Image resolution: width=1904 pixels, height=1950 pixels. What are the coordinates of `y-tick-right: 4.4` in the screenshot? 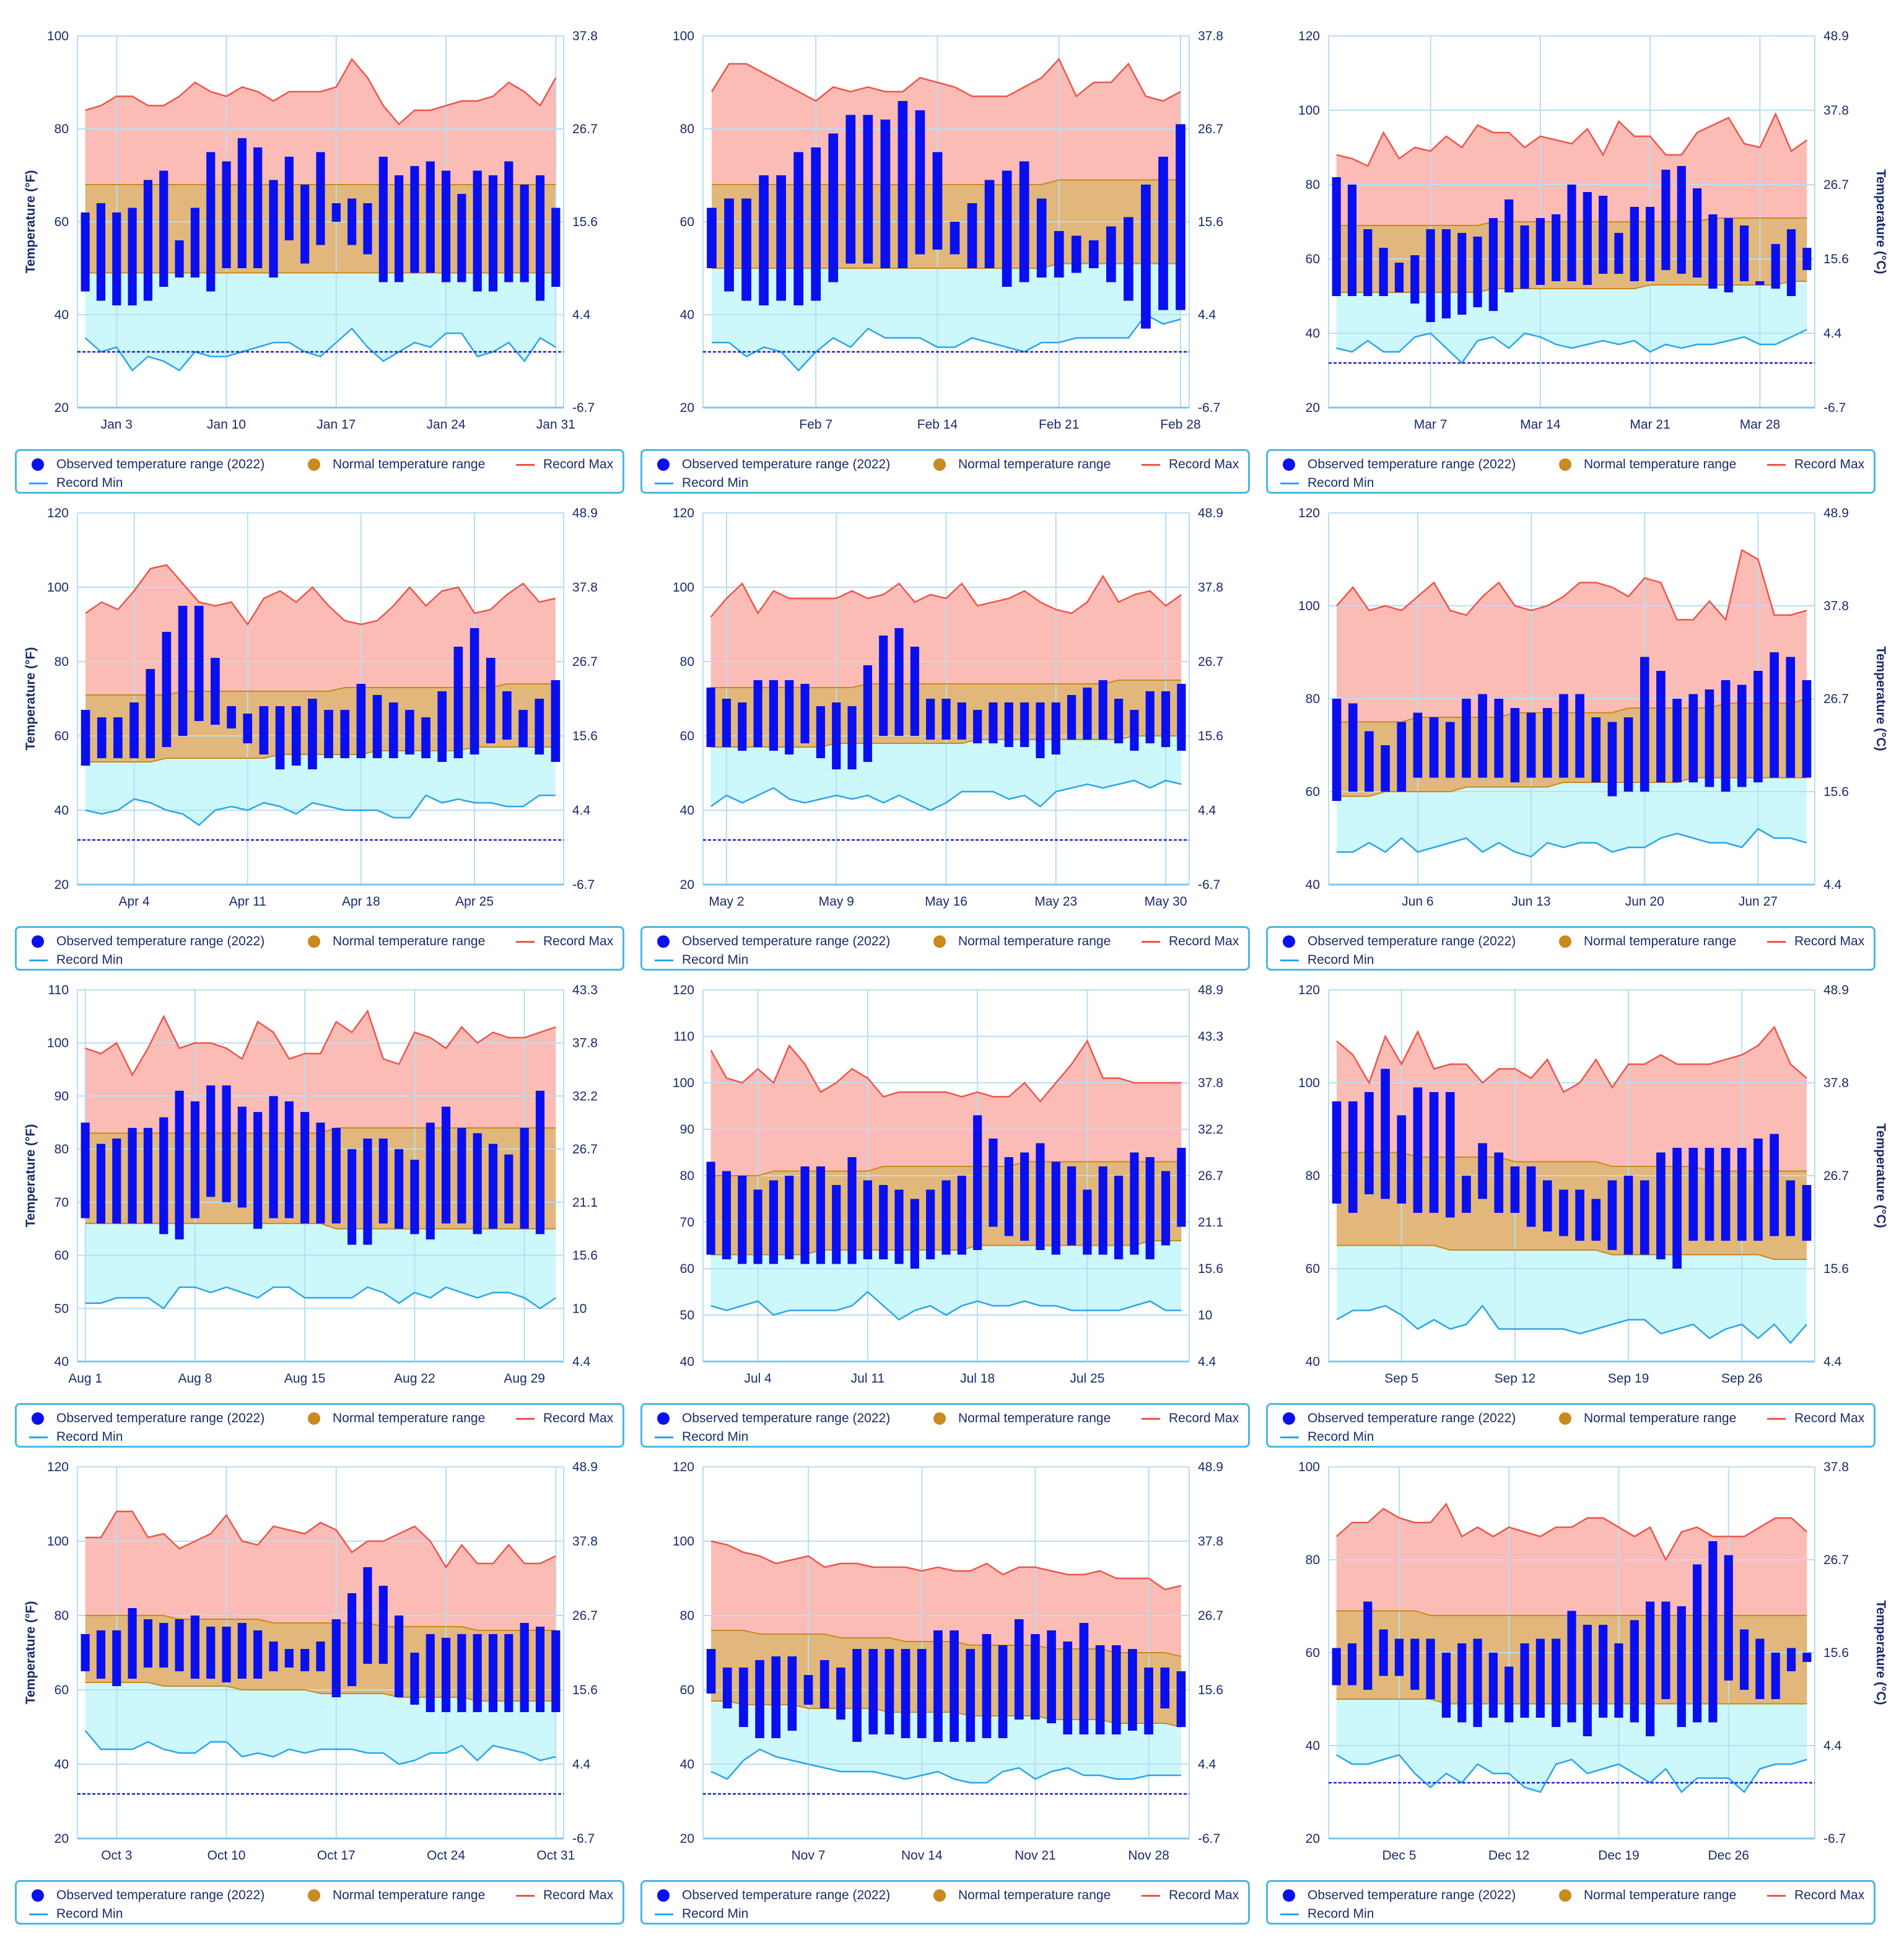 It's located at (1833, 885).